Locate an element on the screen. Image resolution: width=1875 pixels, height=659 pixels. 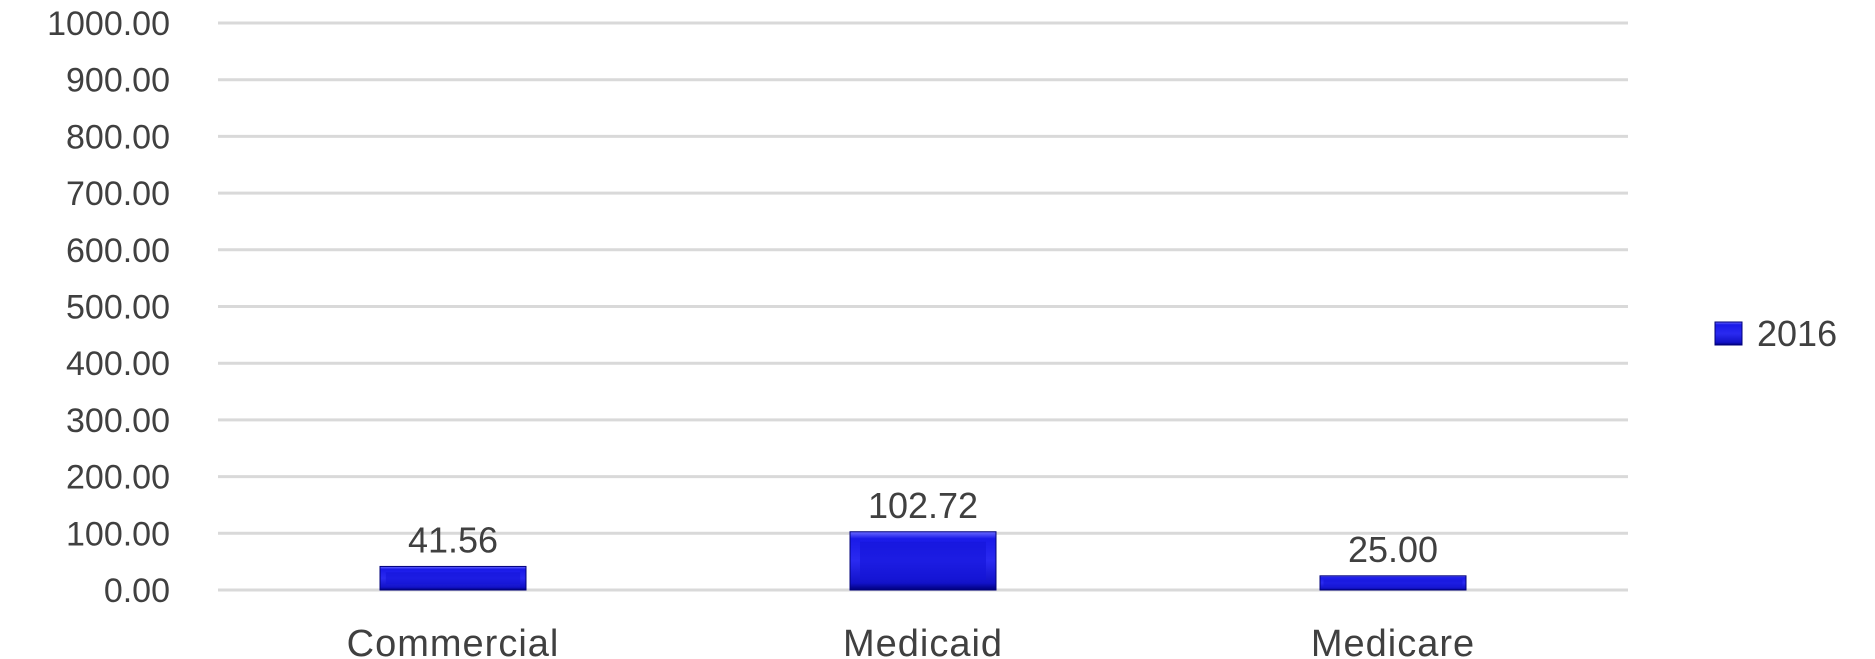
legend-label: 2016 is located at coordinates (1797, 333).